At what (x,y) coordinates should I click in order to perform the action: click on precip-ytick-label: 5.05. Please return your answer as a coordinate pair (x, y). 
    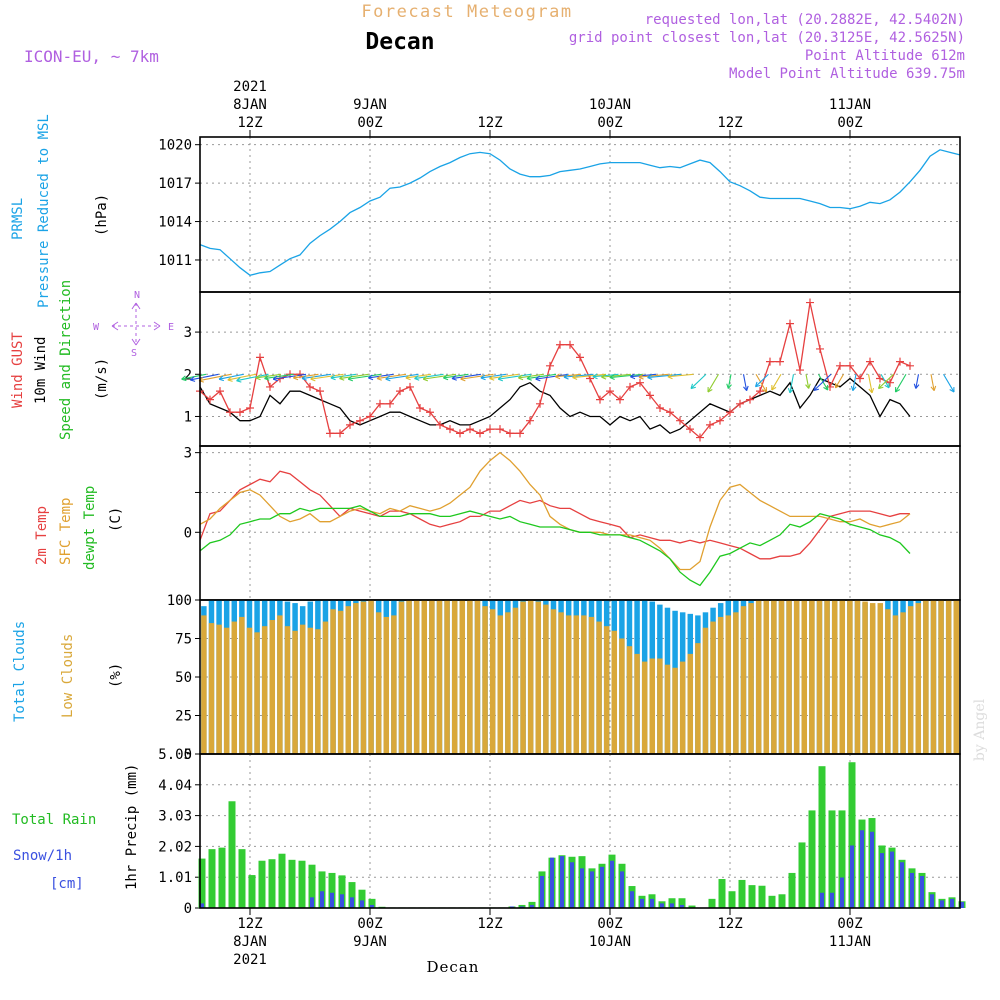
    Looking at the image, I should click on (175, 755).